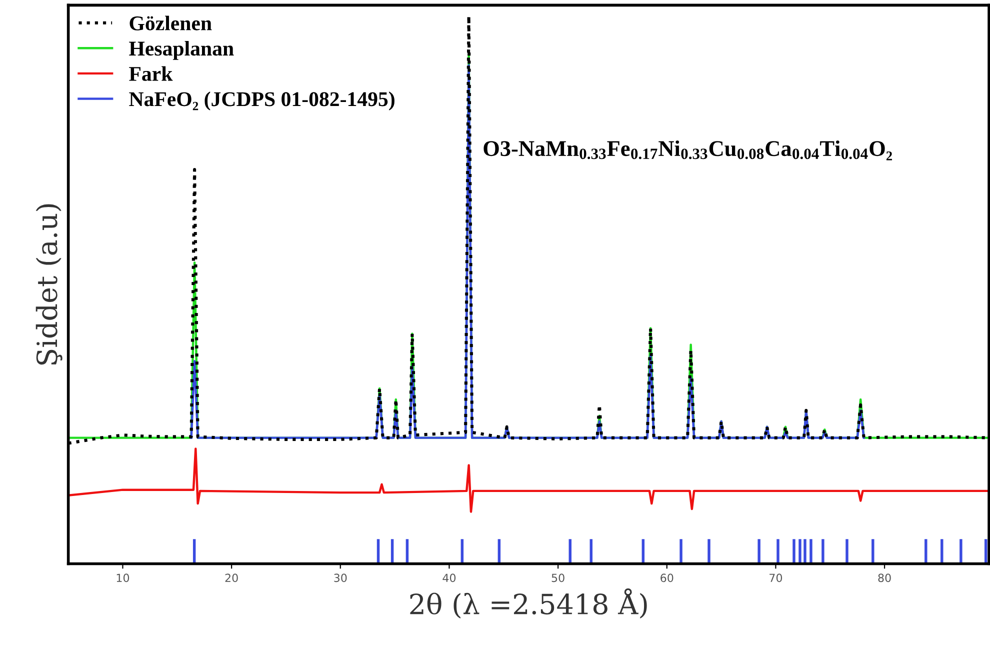 The height and width of the screenshot is (648, 990). What do you see at coordinates (261, 101) in the screenshot?
I see `legend-label: NaFeO₂ (JCDPS 01-082-1495)` at bounding box center [261, 101].